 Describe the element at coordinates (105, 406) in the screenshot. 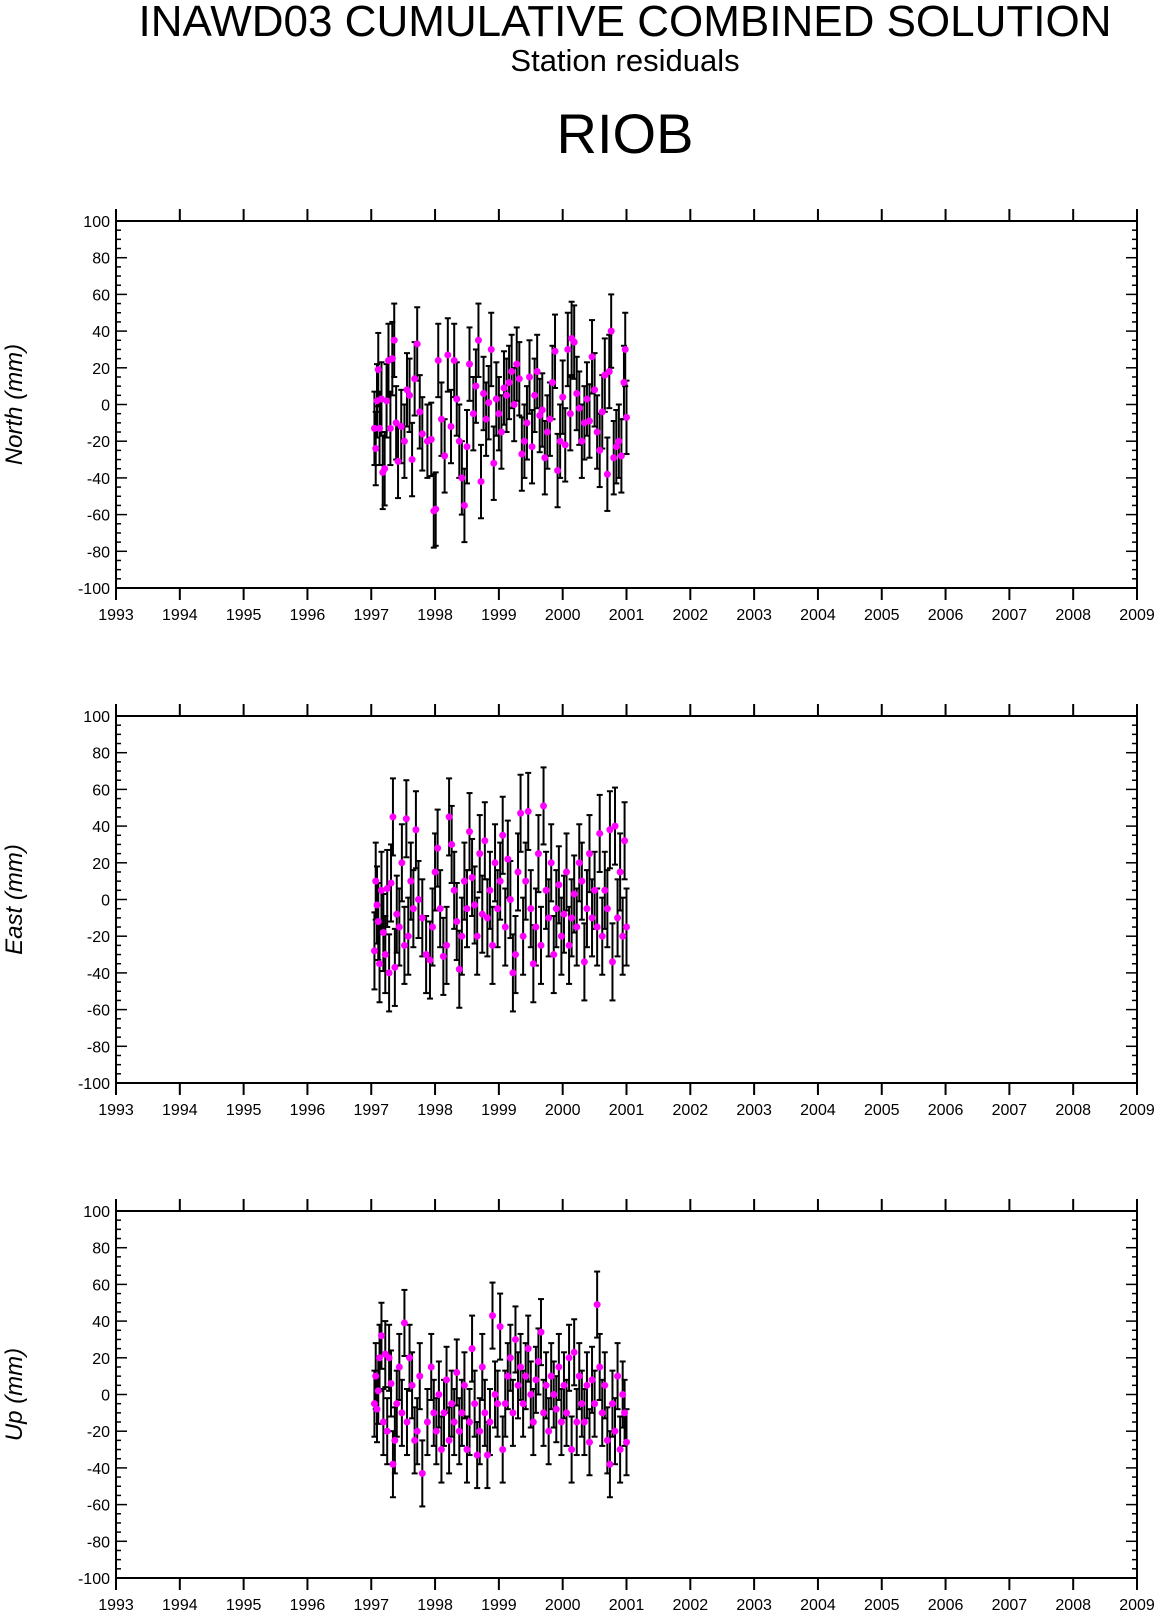

I see `north-y-tick-label: 0` at that location.